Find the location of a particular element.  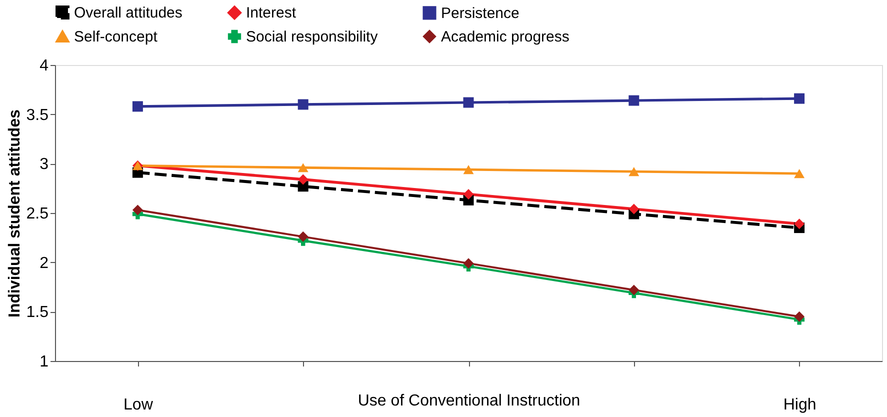

y-tick-label: 2.5 is located at coordinates (37, 214).